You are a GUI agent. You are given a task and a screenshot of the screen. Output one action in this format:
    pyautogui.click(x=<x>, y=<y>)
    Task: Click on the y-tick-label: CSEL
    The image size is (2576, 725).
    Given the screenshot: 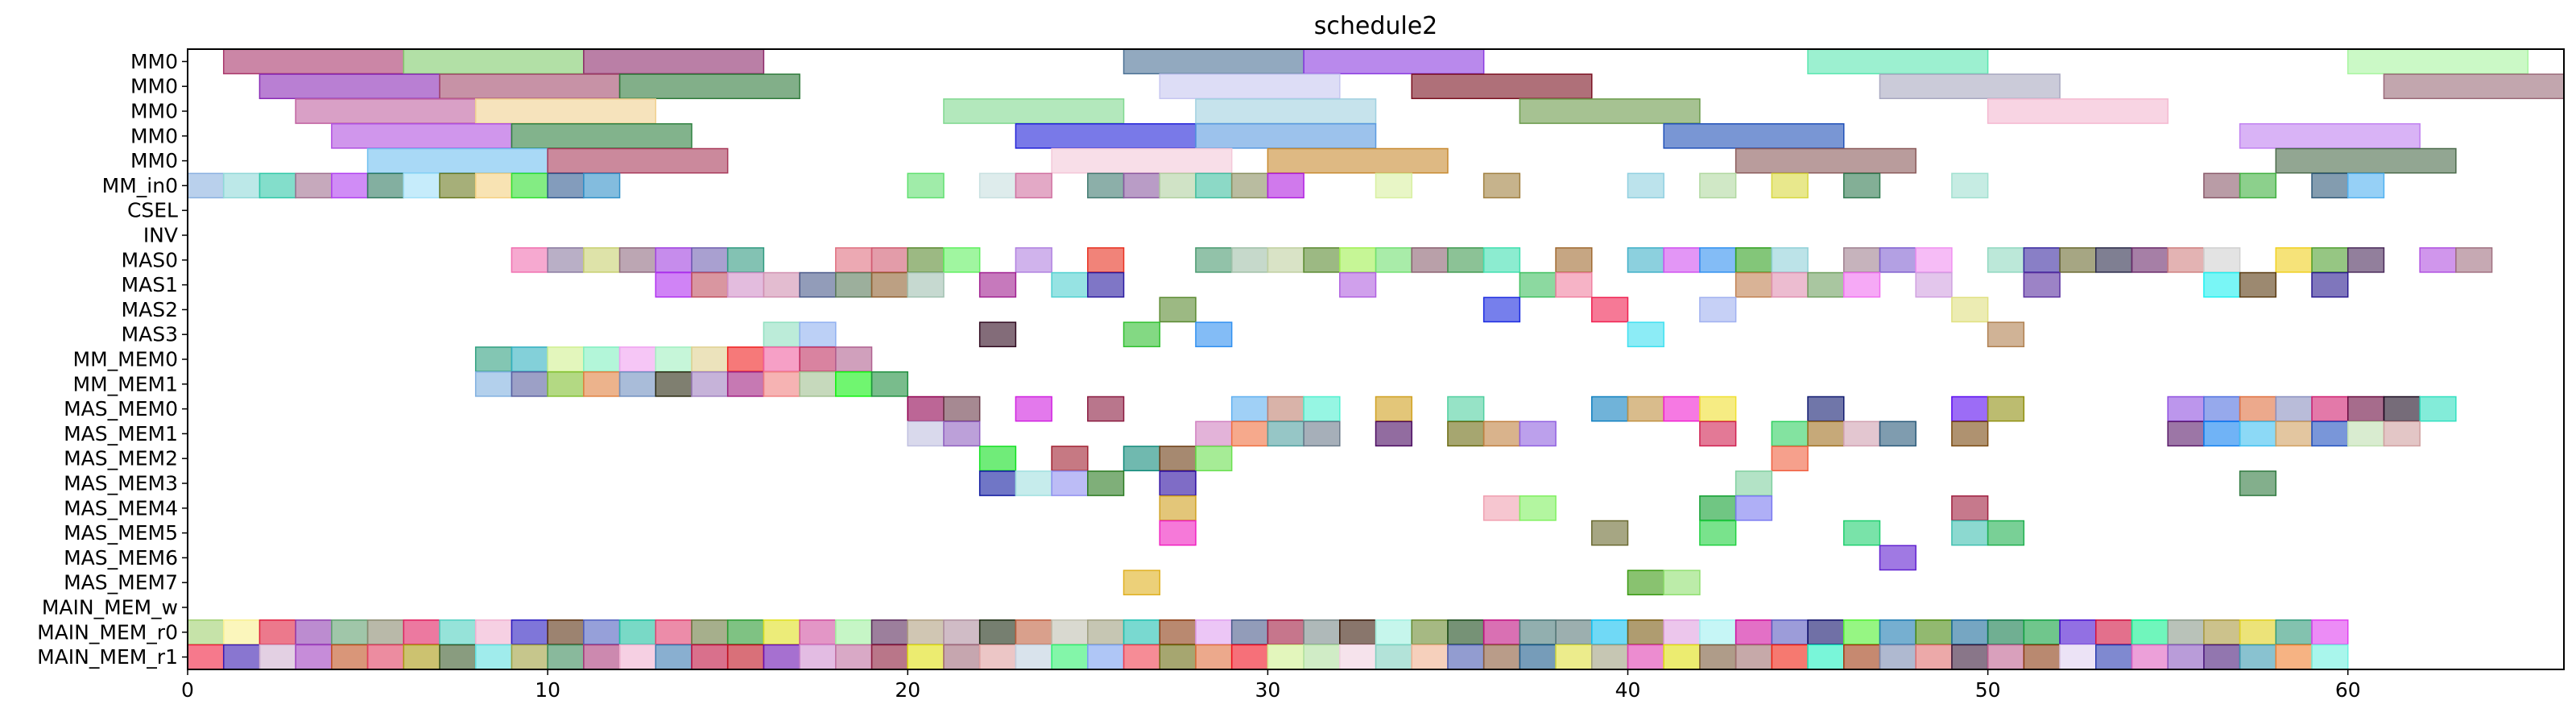 What is the action you would take?
    pyautogui.click(x=152, y=211)
    